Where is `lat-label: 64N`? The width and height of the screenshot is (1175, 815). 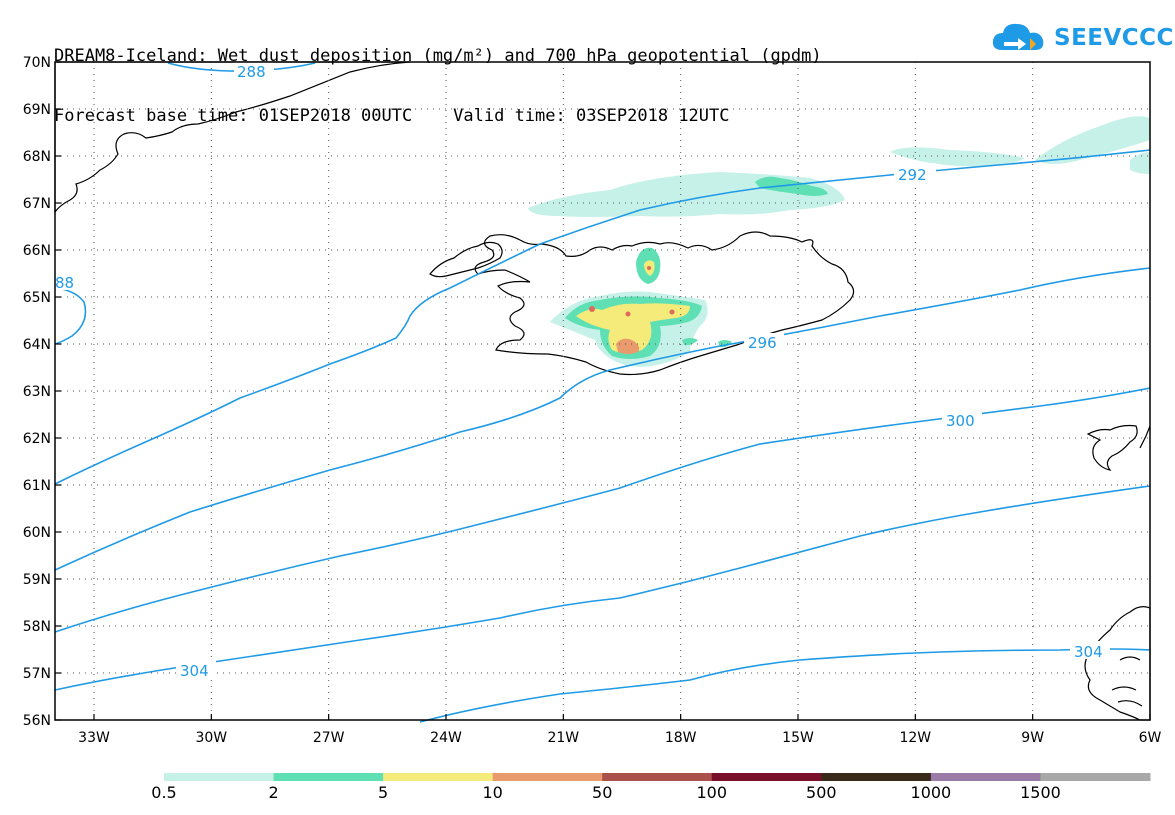 lat-label: 64N is located at coordinates (37, 345).